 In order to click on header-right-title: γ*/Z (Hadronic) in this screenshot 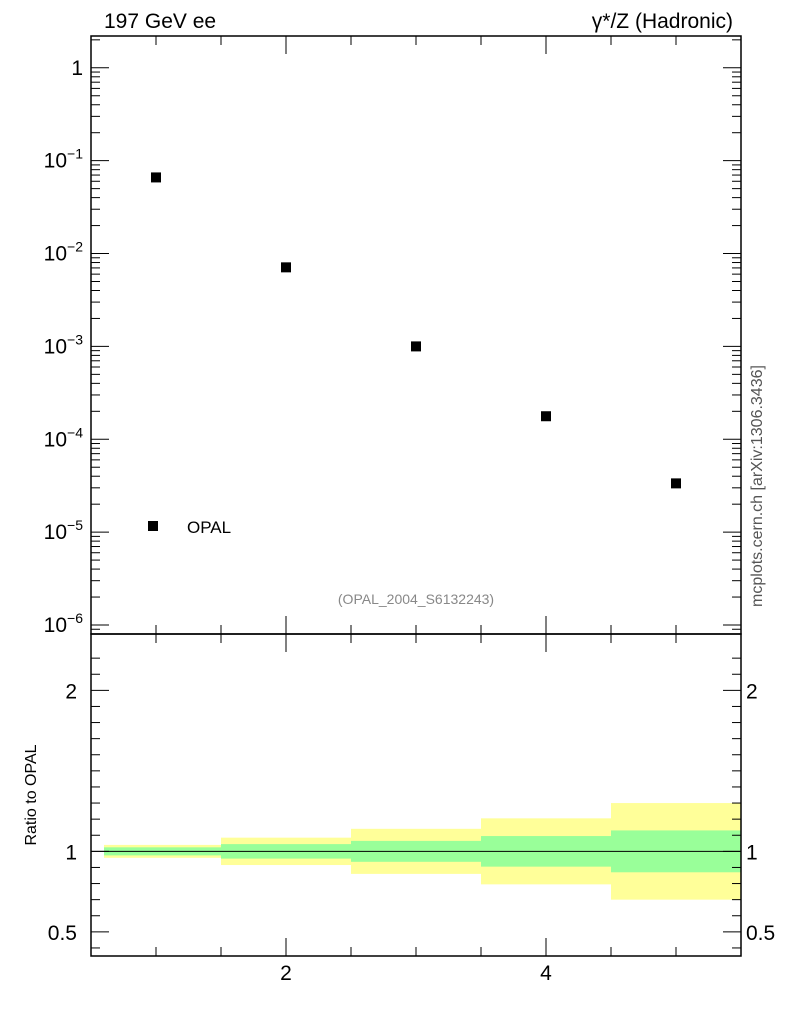, I will do `click(662, 21)`.